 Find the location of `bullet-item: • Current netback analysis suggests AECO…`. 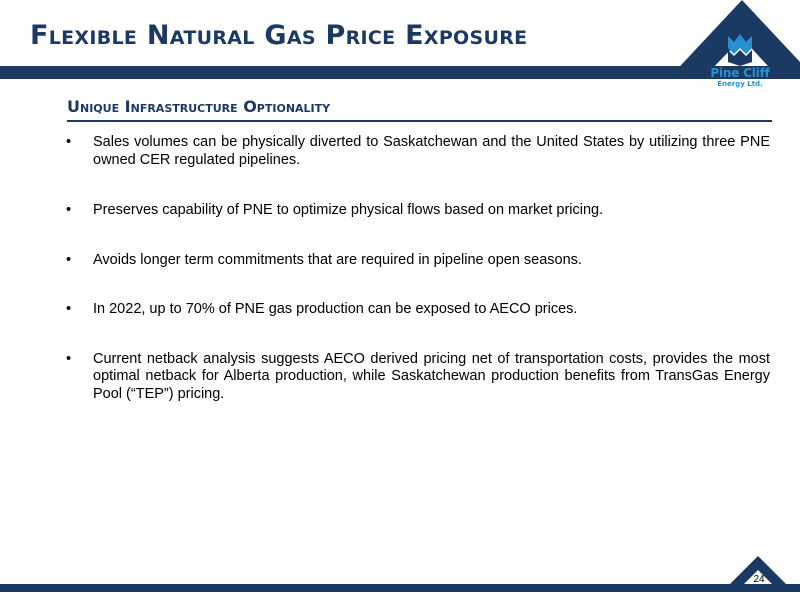

bullet-item: • Current netback analysis suggests AECO… is located at coordinates (418, 377).